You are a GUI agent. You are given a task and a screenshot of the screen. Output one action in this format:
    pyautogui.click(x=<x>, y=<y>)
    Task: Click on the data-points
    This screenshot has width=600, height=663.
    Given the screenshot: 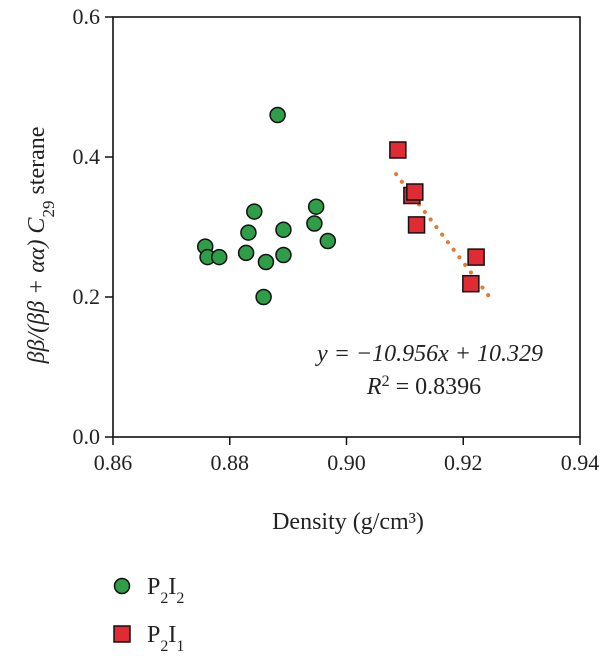 What is the action you would take?
    pyautogui.click(x=340, y=206)
    